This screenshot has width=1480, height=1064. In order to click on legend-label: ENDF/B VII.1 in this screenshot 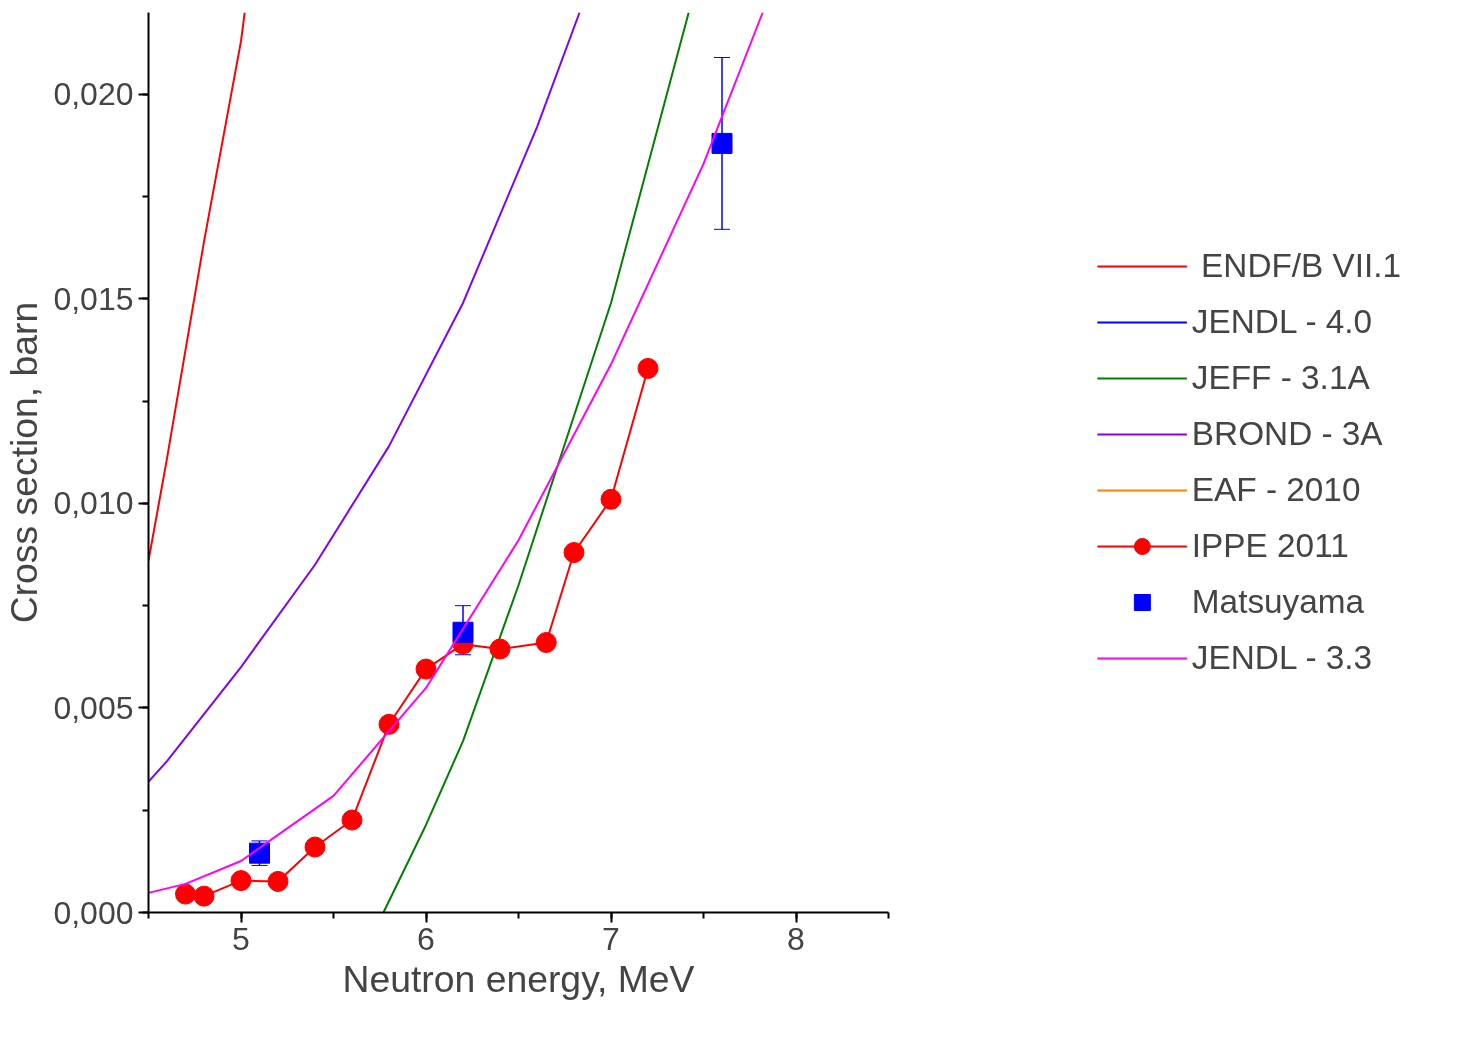, I will do `click(1301, 266)`.